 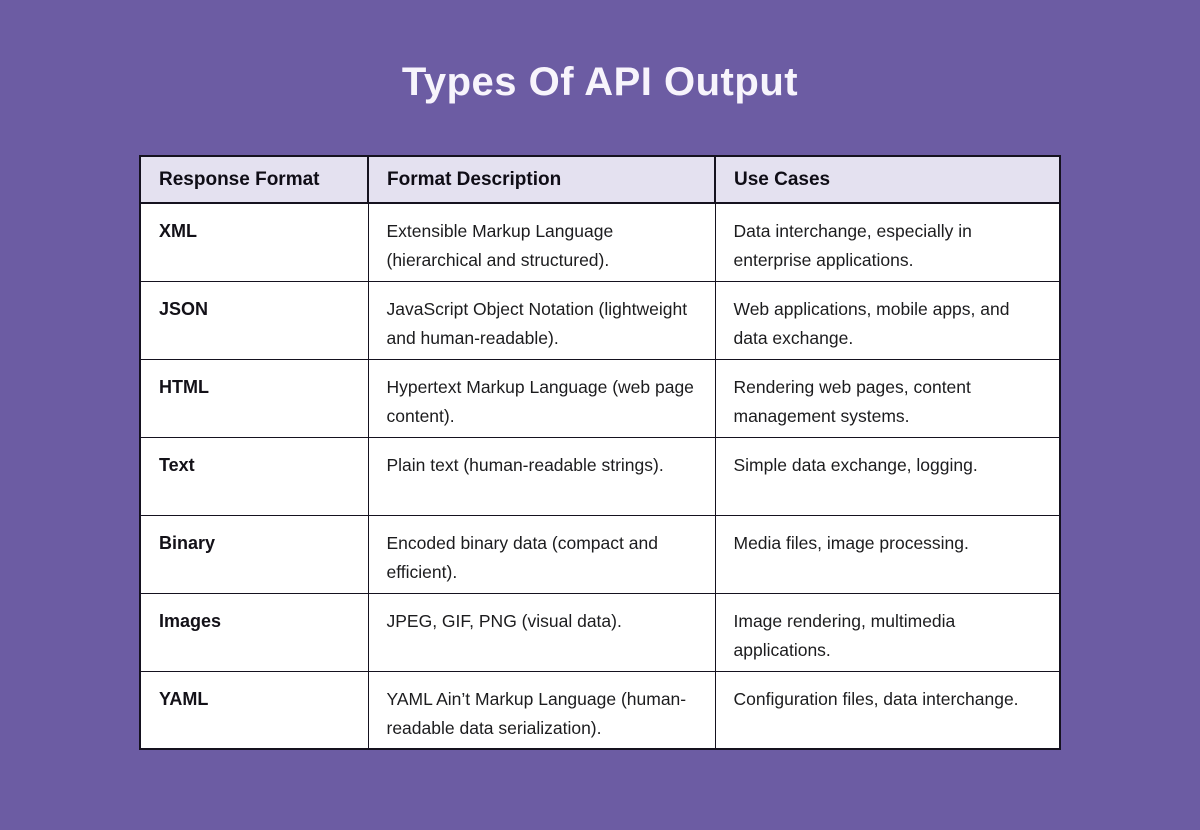 I want to click on cell-format: JSON, so click(x=254, y=320).